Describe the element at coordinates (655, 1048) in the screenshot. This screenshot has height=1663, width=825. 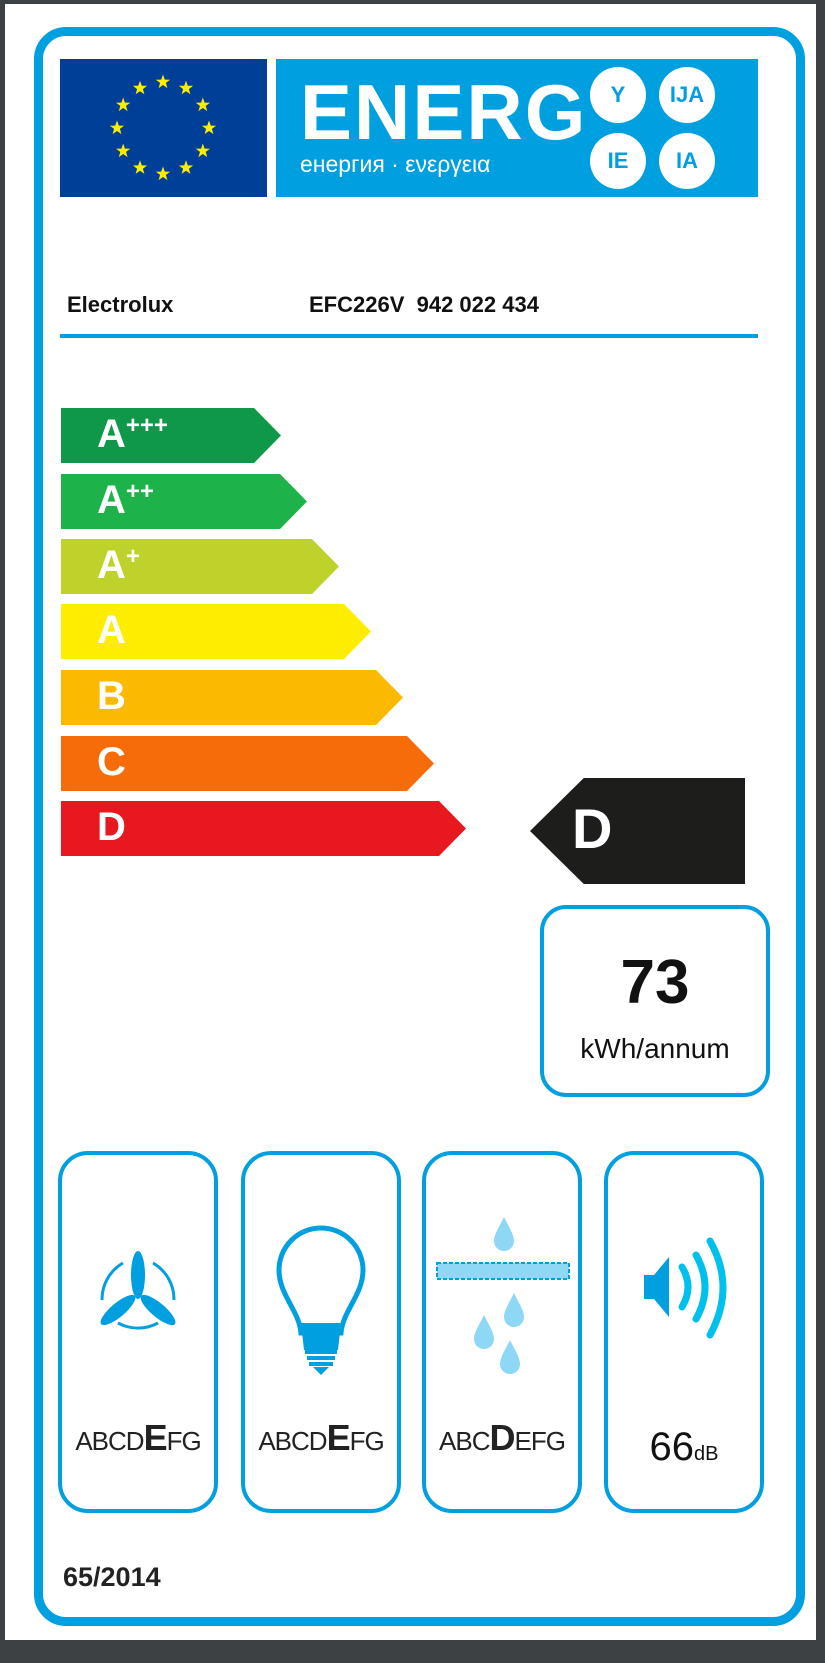
I see `consumption-unit: kWh/annum` at that location.